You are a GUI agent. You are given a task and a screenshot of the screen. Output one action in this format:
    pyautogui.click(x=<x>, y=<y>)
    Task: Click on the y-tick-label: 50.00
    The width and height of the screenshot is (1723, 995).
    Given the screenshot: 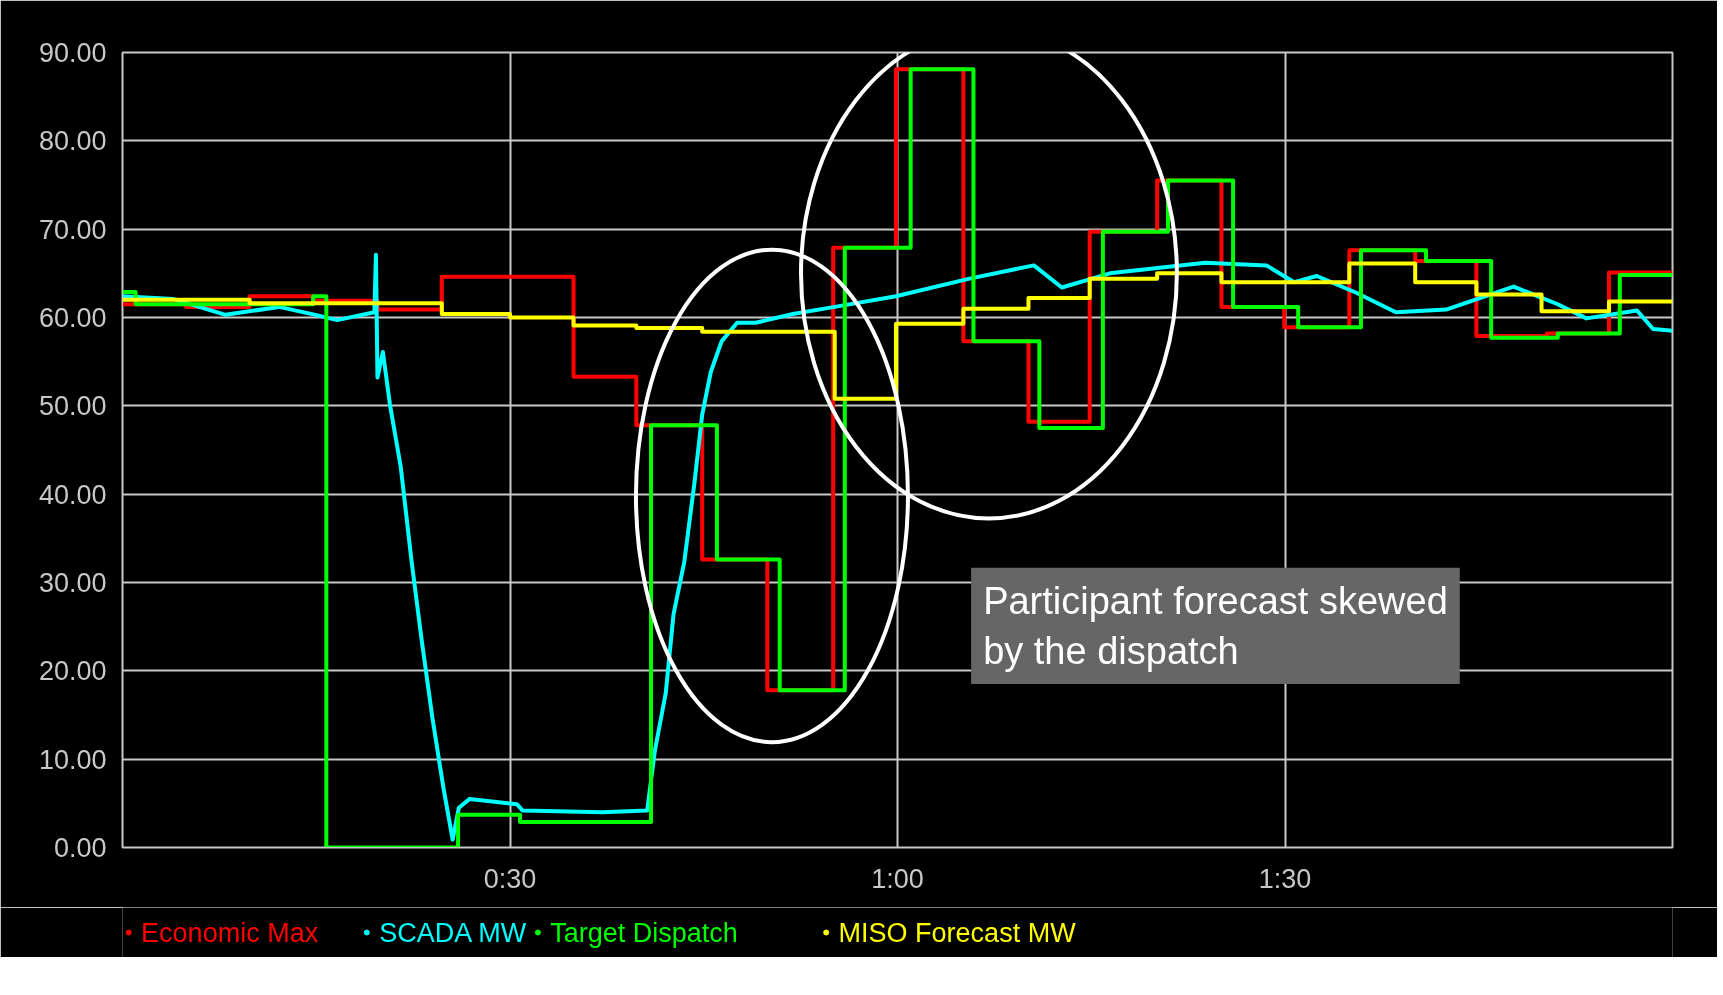 What is the action you would take?
    pyautogui.click(x=72, y=406)
    